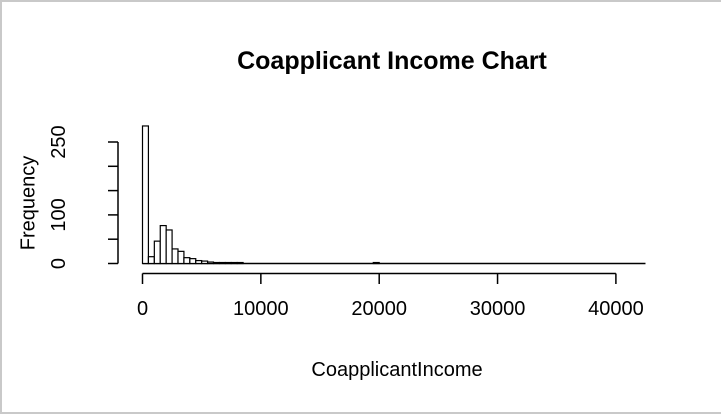 This screenshot has width=721, height=414. Describe the element at coordinates (498, 309) in the screenshot. I see `x-tick-label: 30000` at that location.